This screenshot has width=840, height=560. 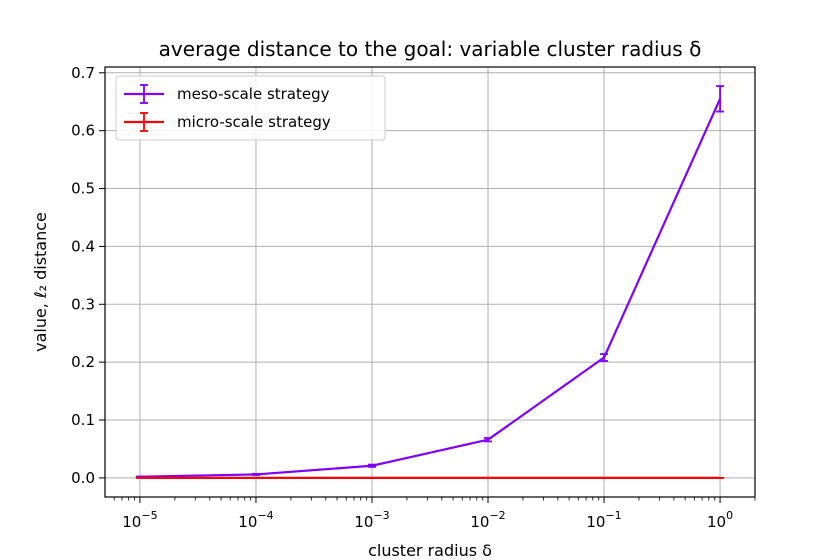 What do you see at coordinates (149, 515) in the screenshot?
I see `x-tick-exponent: −5` at bounding box center [149, 515].